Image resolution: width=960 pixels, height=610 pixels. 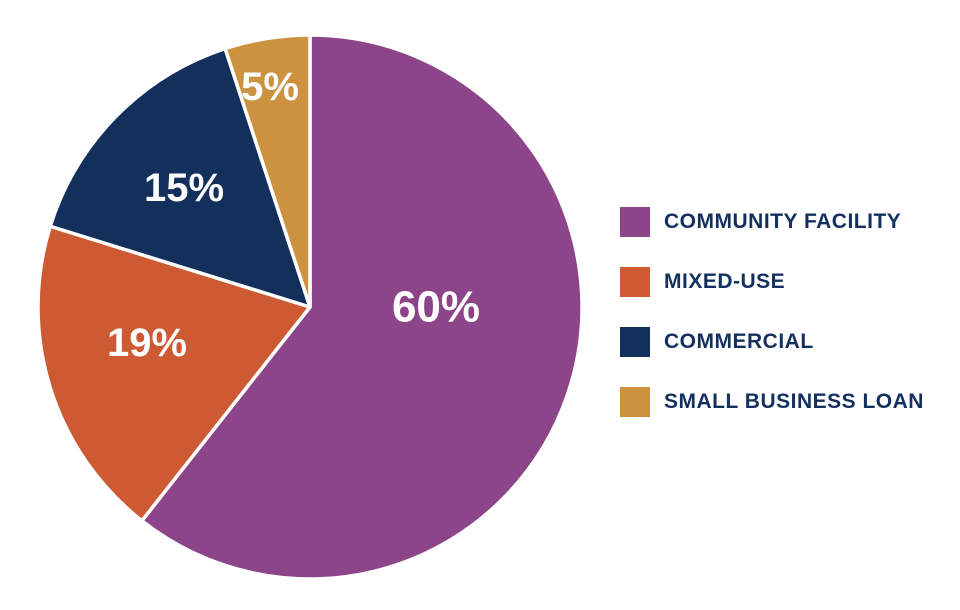 I want to click on legend-item-community-facility: COMMUNITY FACILITY, so click(x=769, y=222).